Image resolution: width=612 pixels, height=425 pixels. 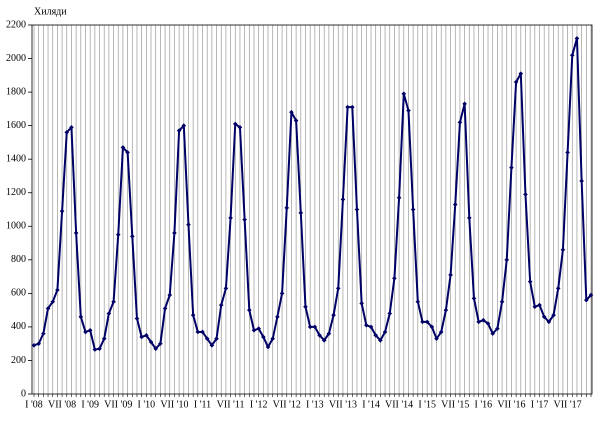 I want to click on x-tick-label: I '11, so click(x=202, y=404).